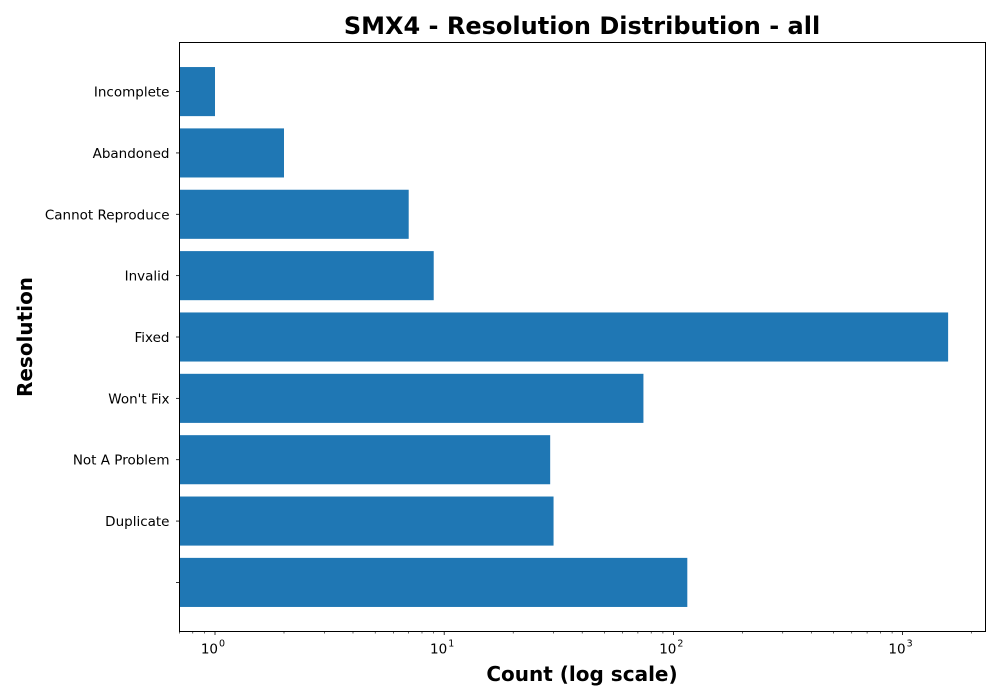 The height and width of the screenshot is (700, 1000). Describe the element at coordinates (575, 644) in the screenshot. I see `x-axis: 10 0 10 1 10 2 10 3` at that location.